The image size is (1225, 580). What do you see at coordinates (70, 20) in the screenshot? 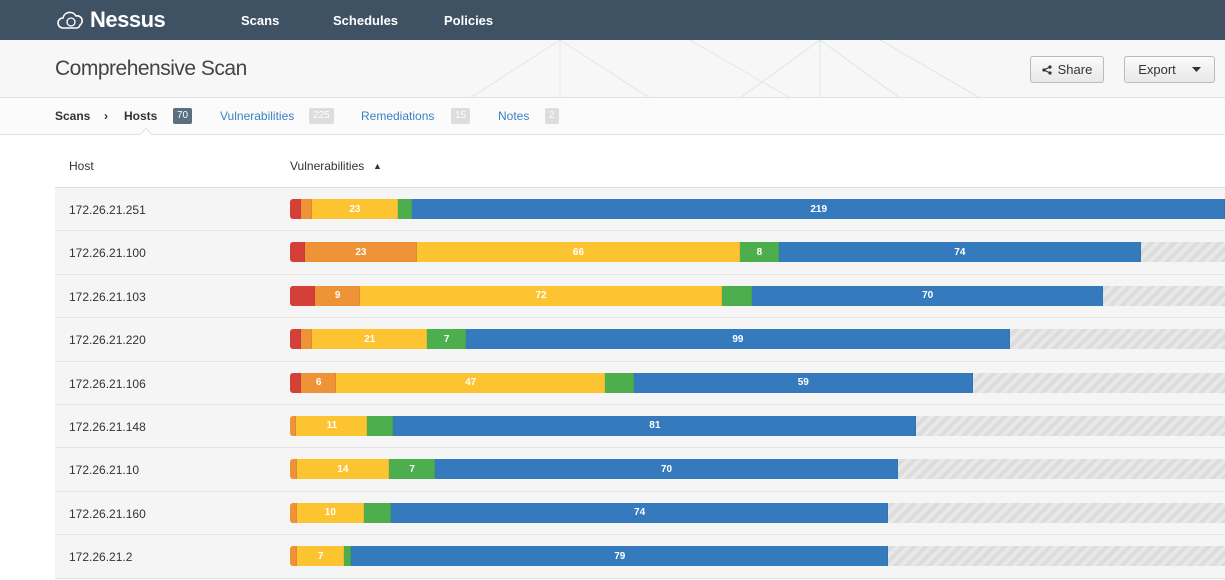
I see `cloud-logo-icon` at bounding box center [70, 20].